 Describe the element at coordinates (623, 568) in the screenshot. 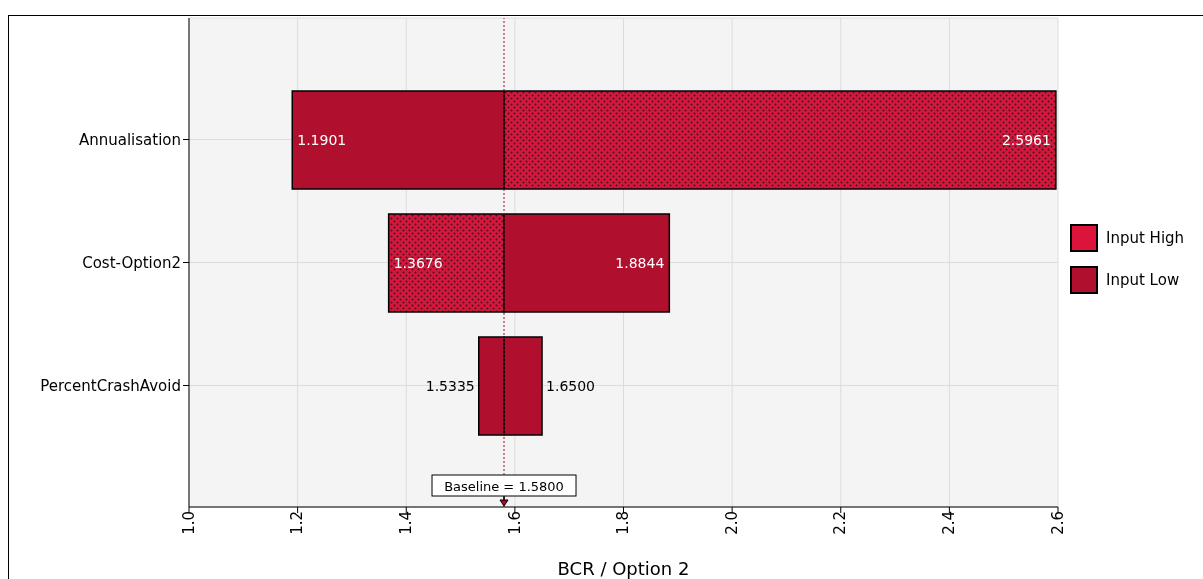

I see `x-axis-title: BCR / Option 2` at that location.